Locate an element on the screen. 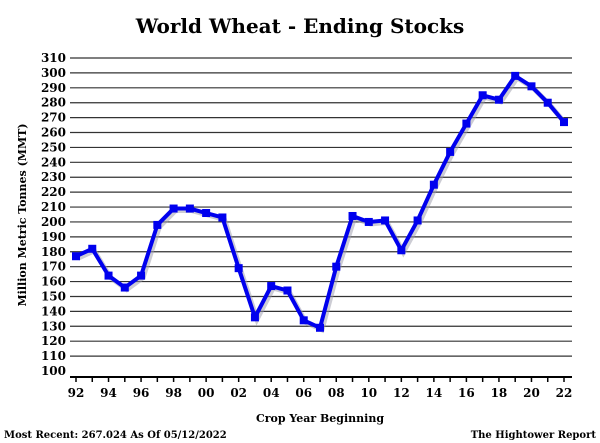 This screenshot has height=443, width=600. y-tick-label: 230 is located at coordinates (53, 177).